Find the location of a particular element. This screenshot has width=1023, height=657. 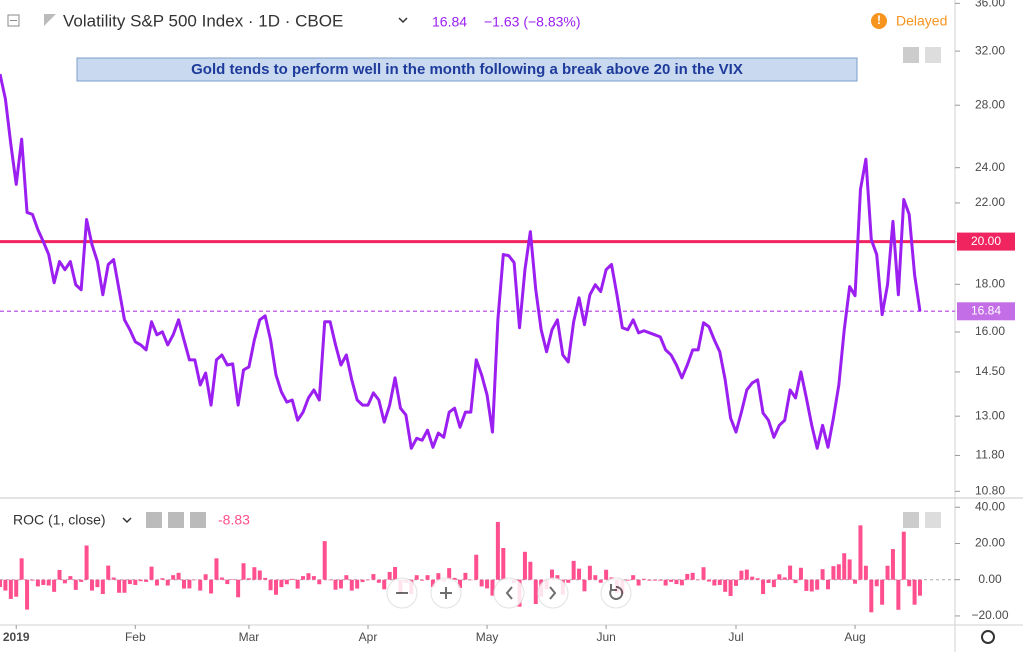

y-tick-label: 16.00 is located at coordinates (990, 331).